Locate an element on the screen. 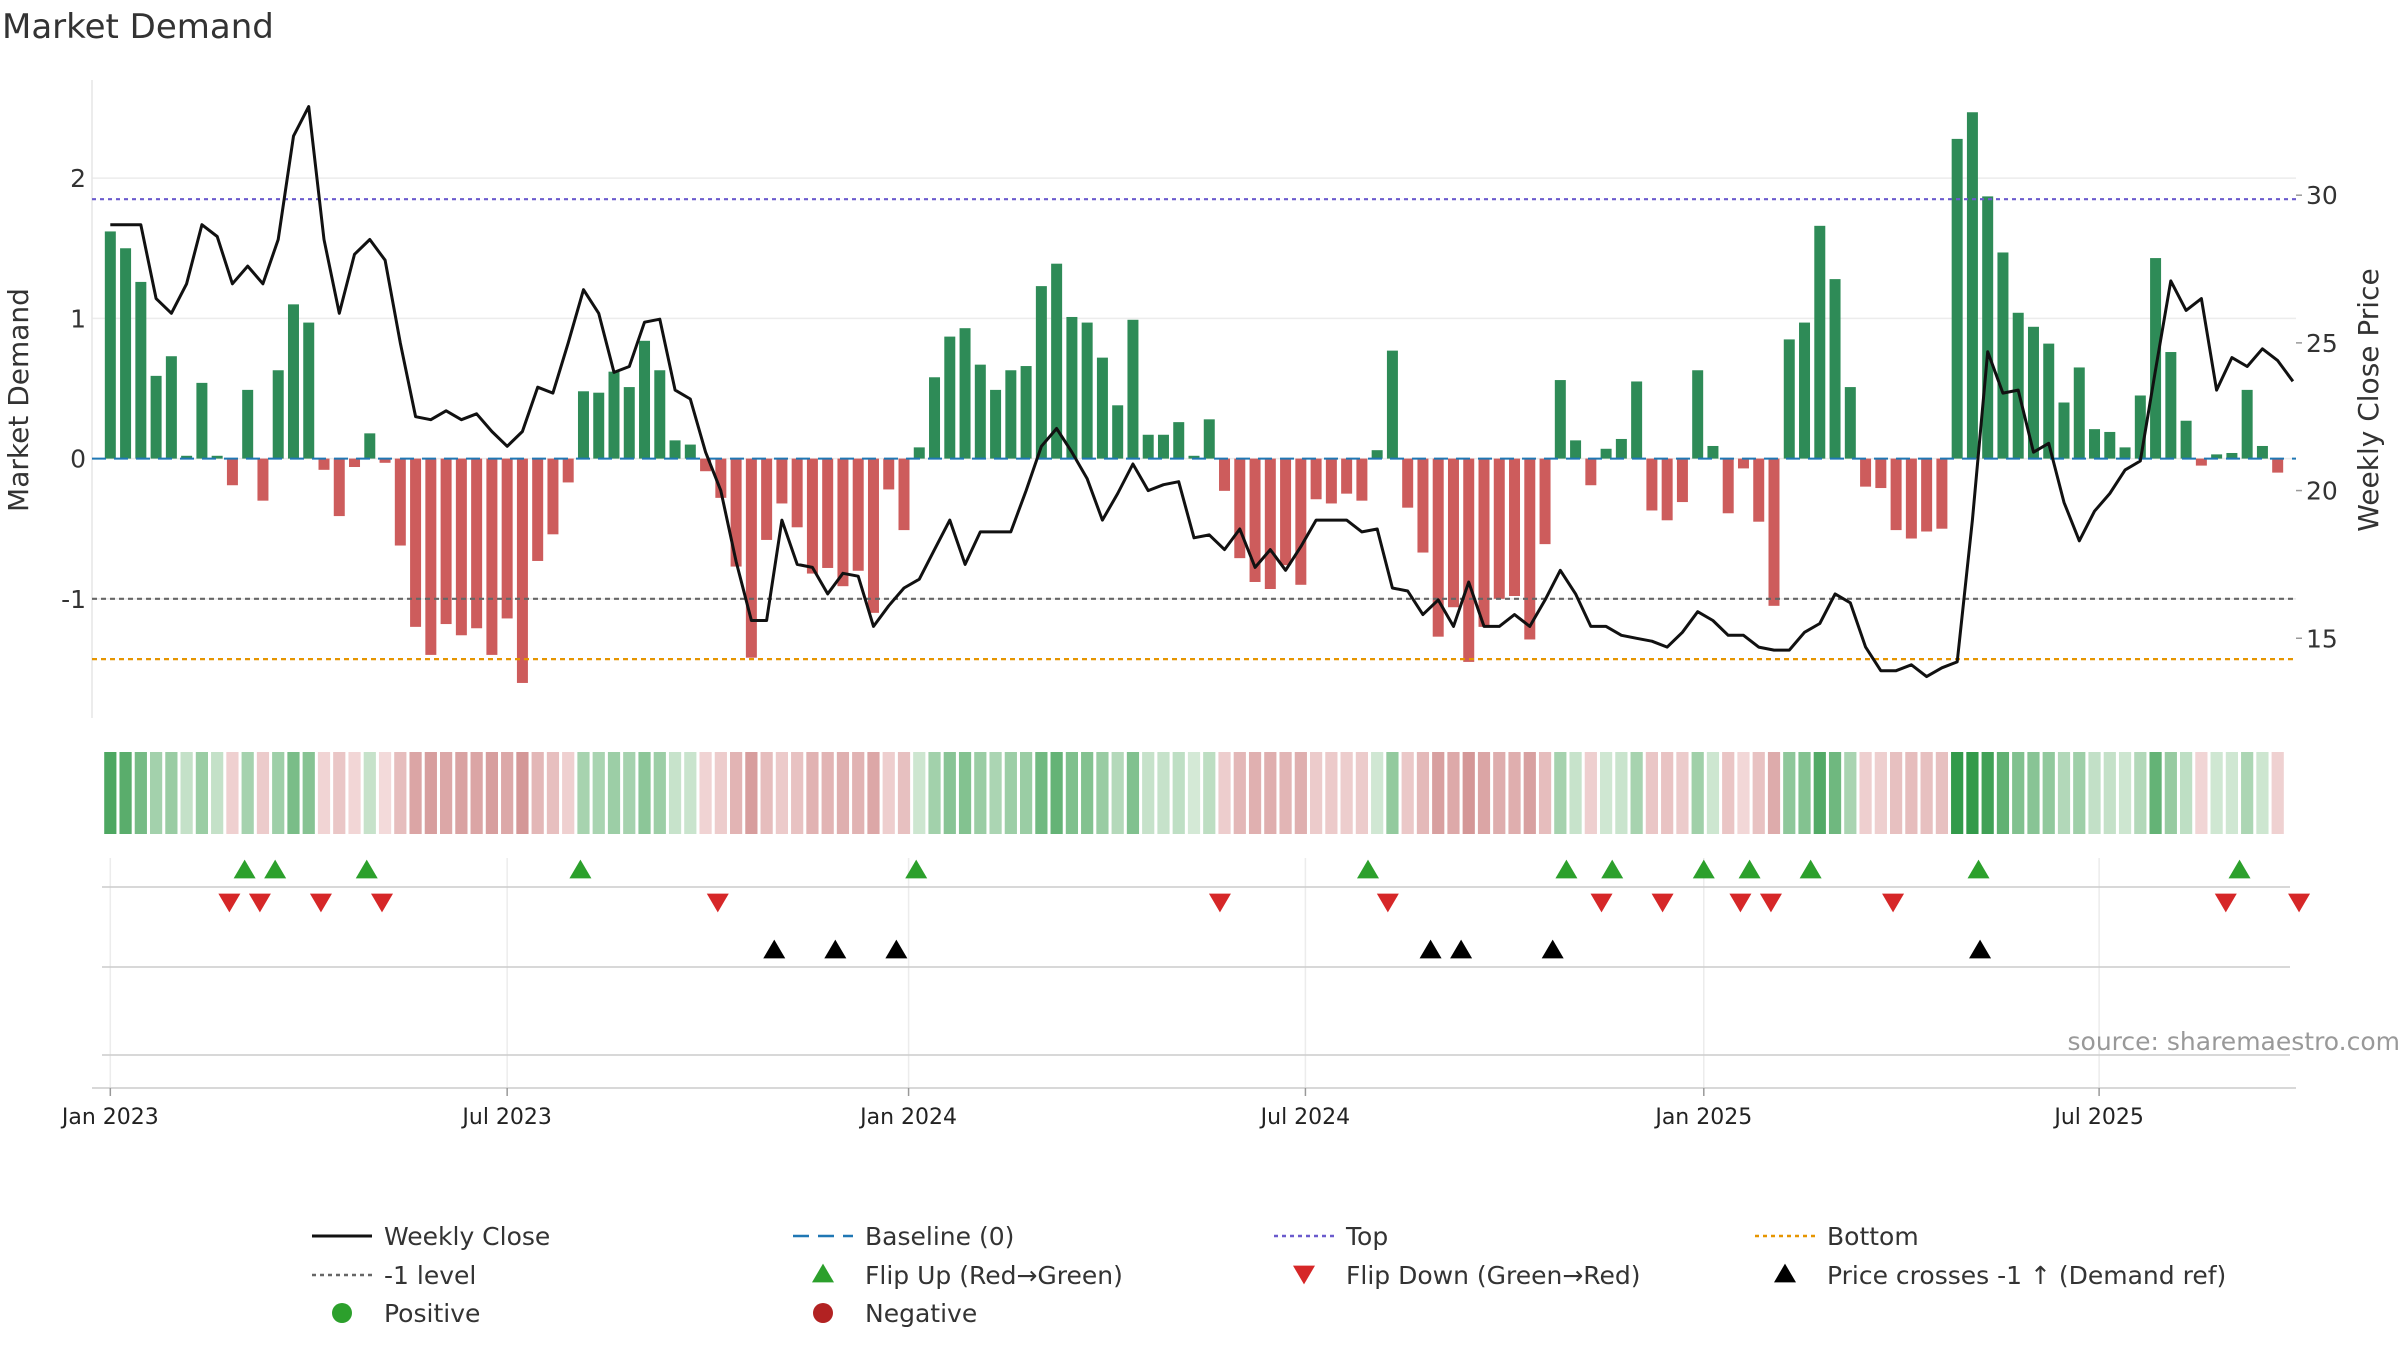 The height and width of the screenshot is (1350, 2400). legend-label: -1 level is located at coordinates (430, 1275).